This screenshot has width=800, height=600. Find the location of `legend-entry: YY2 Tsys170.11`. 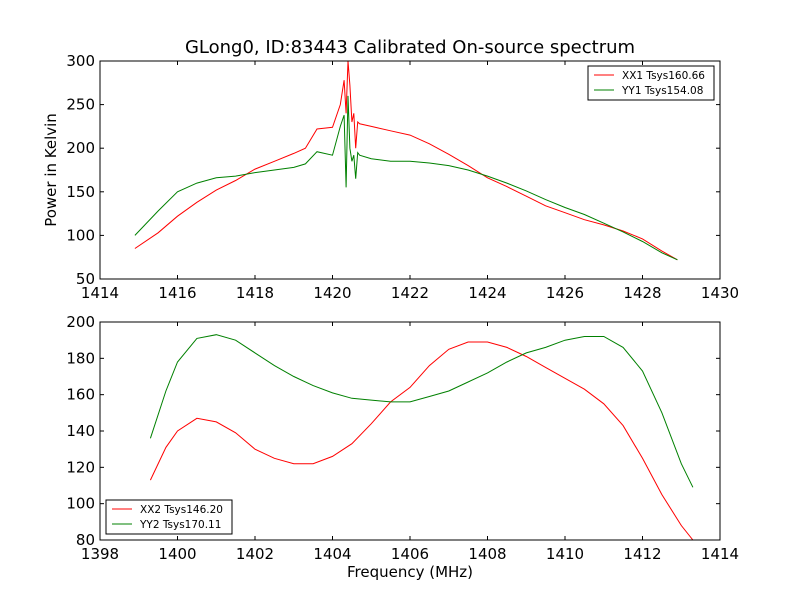

legend-entry: YY2 Tsys170.11 is located at coordinates (180, 525).